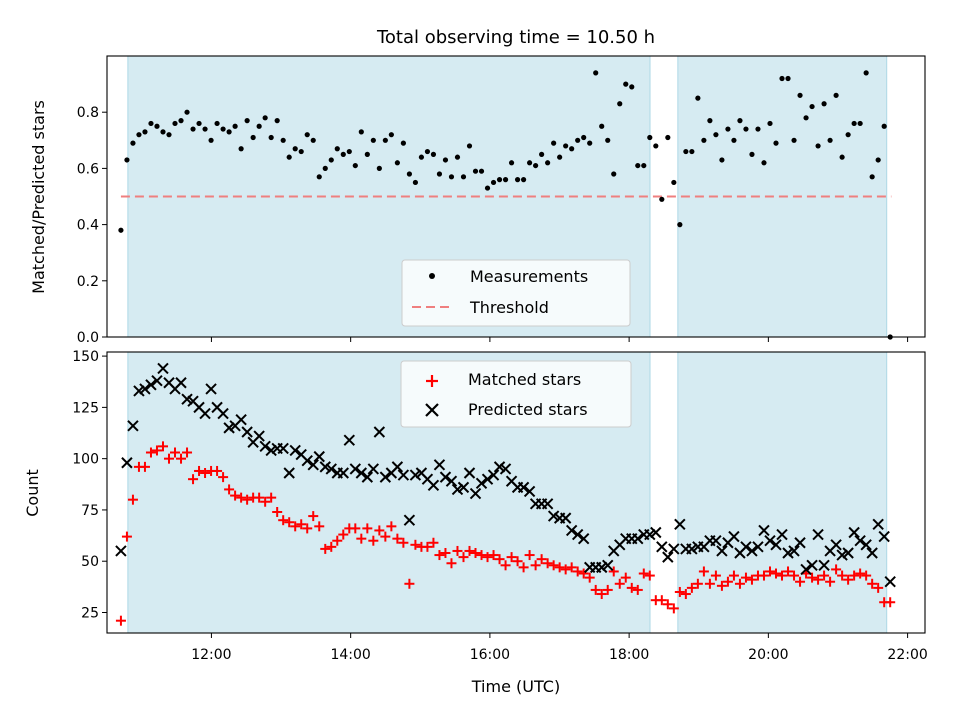 The width and height of the screenshot is (960, 720). Describe the element at coordinates (490, 655) in the screenshot. I see `x-tick-label: 16:00` at that location.